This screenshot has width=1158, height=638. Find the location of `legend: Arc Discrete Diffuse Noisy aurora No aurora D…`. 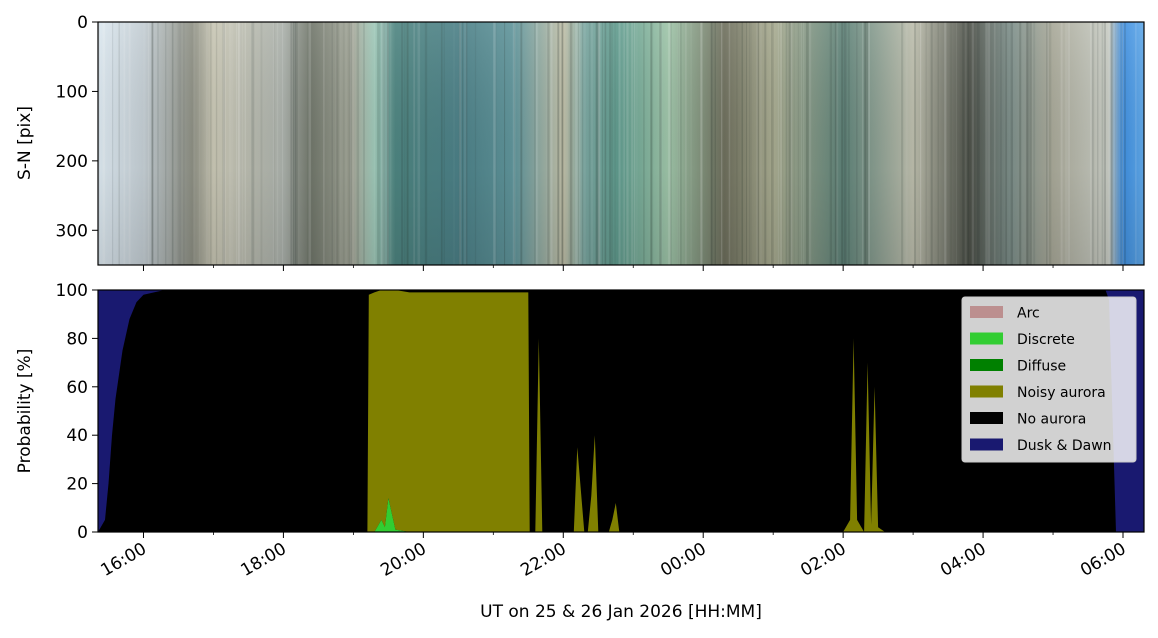

legend: Arc Discrete Diffuse Noisy aurora No aurora D… is located at coordinates (1049, 379).